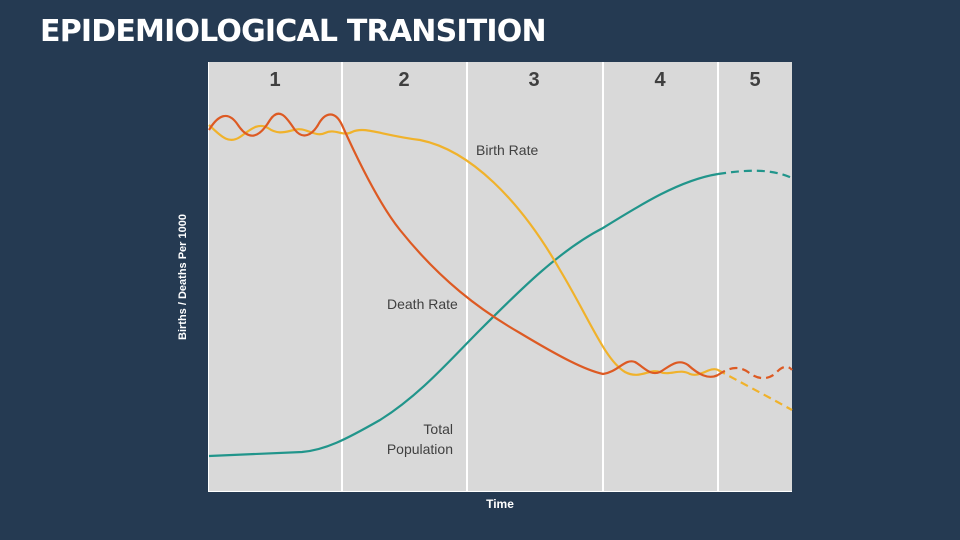  What do you see at coordinates (755, 174) in the screenshot?
I see `total-population-projection` at bounding box center [755, 174].